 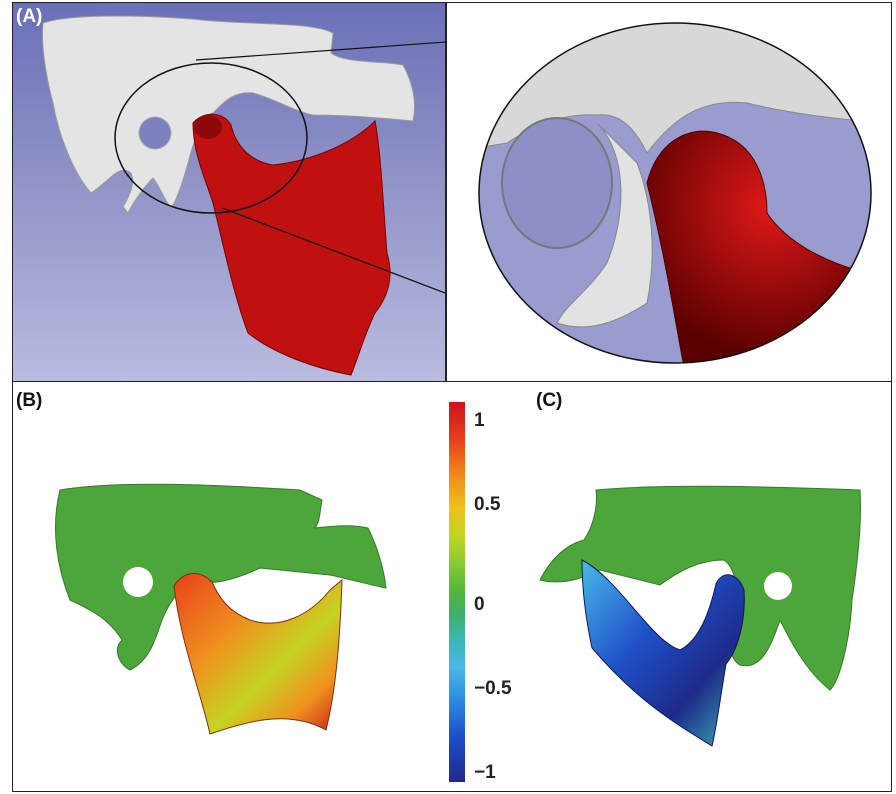 What do you see at coordinates (700, 588) in the screenshot?
I see `panel-c-skull` at bounding box center [700, 588].